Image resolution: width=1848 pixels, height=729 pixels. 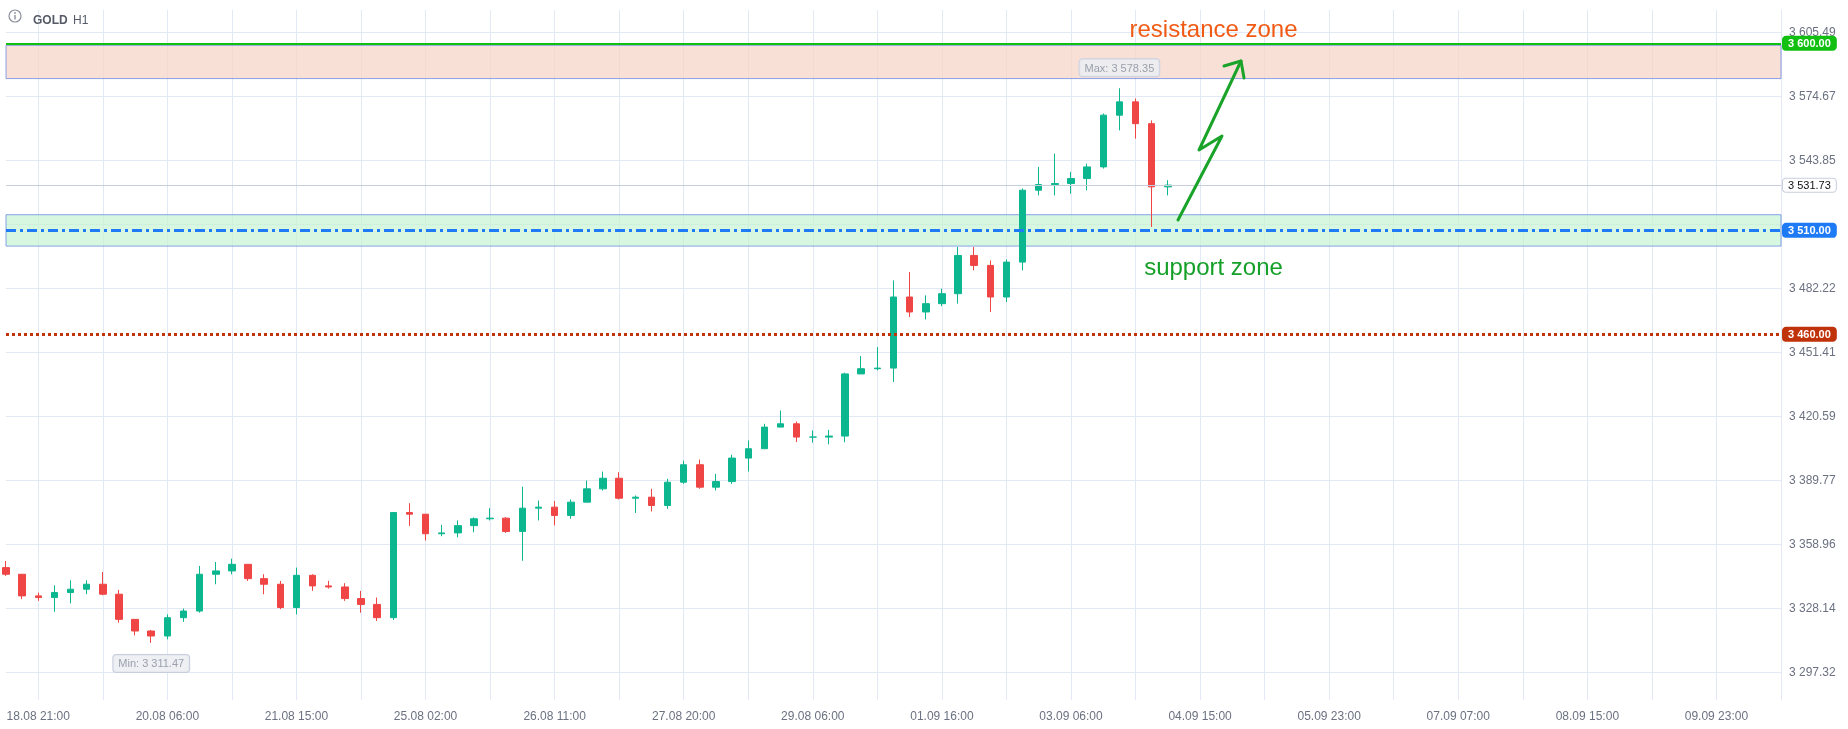 I want to click on annotation: Min: 3 311.47, so click(x=151, y=663).